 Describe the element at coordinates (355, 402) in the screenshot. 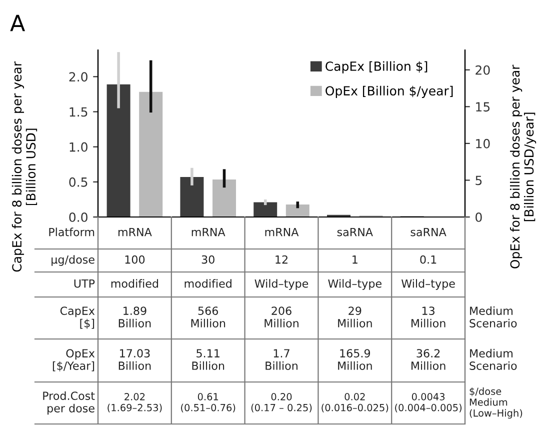

I see `text: 0.02 (0.016–0.025)` at that location.